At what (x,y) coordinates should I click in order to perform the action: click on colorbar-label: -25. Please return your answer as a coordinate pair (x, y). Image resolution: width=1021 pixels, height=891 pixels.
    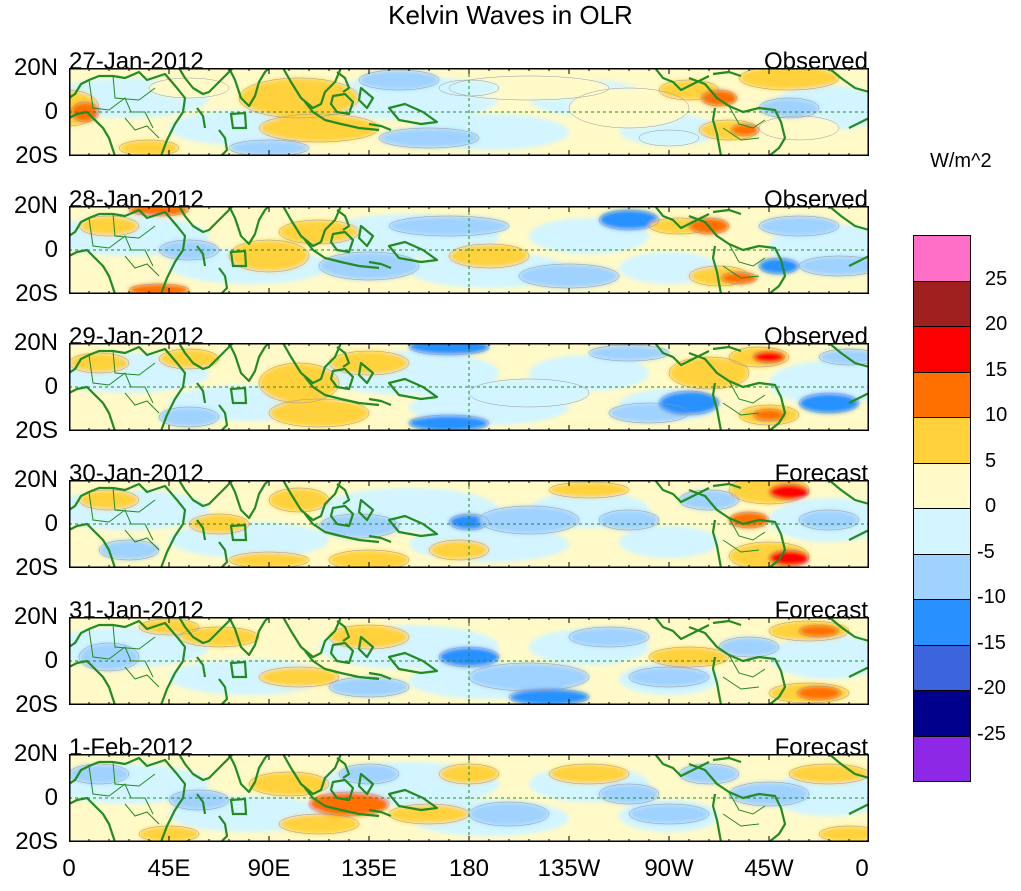
    Looking at the image, I should click on (991, 733).